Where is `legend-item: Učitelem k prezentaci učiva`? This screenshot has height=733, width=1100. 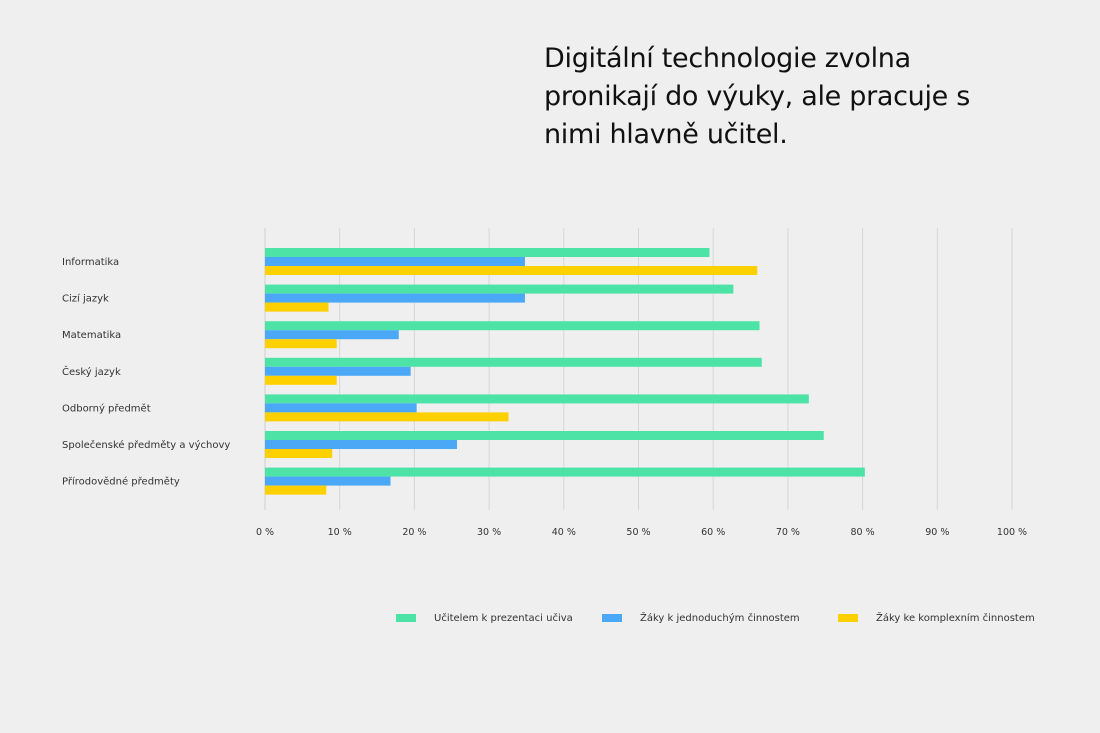
legend-item: Učitelem k prezentaci učiva is located at coordinates (484, 618).